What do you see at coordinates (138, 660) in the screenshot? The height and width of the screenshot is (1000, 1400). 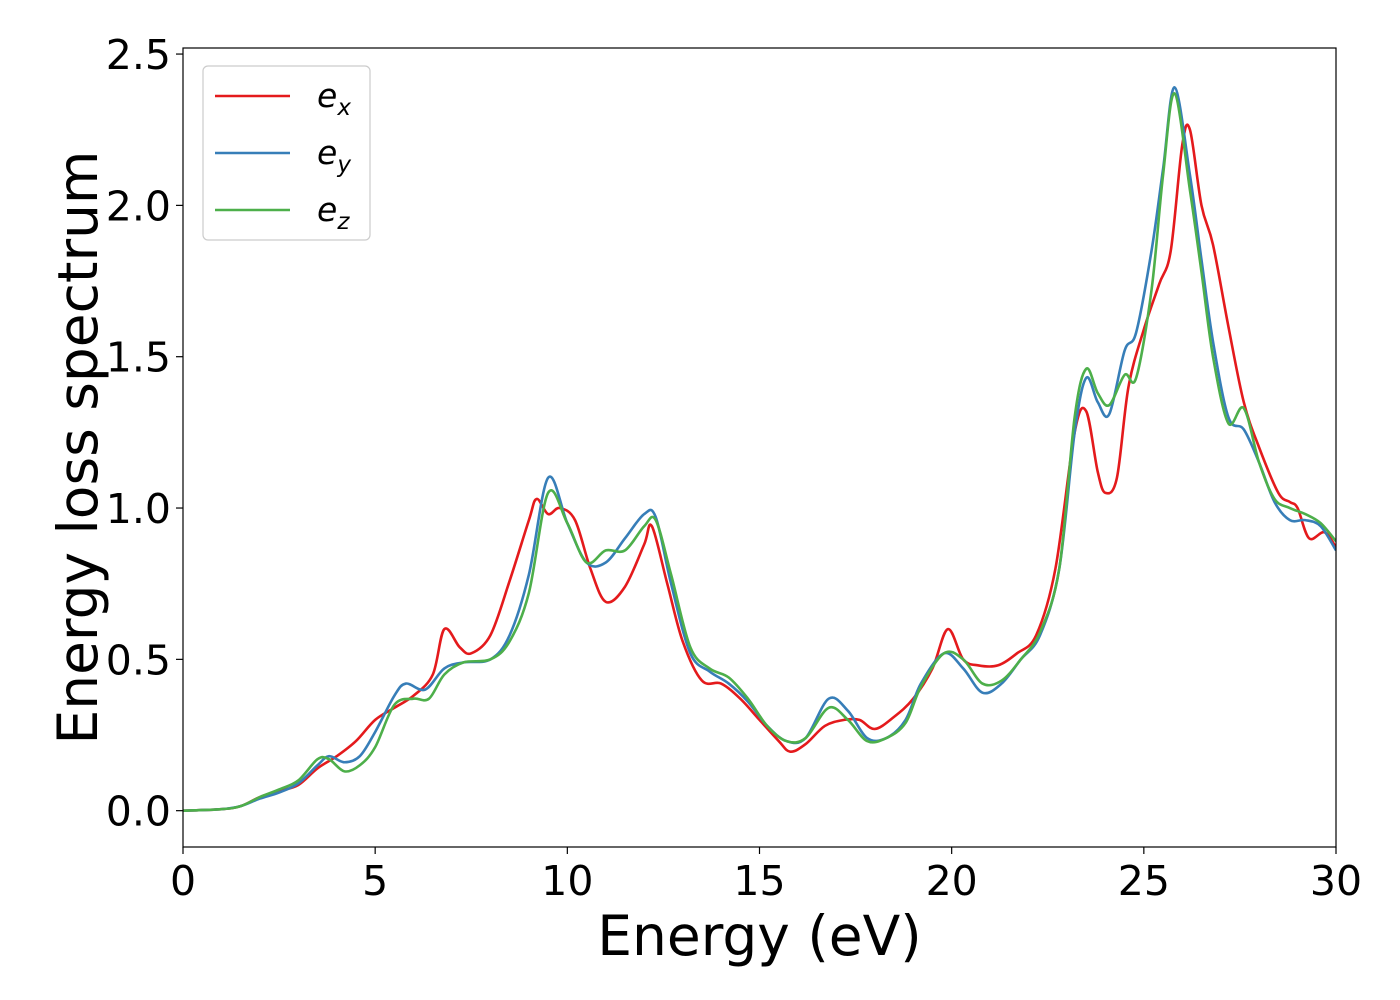 I see `y-tick-label: 0.5` at bounding box center [138, 660].